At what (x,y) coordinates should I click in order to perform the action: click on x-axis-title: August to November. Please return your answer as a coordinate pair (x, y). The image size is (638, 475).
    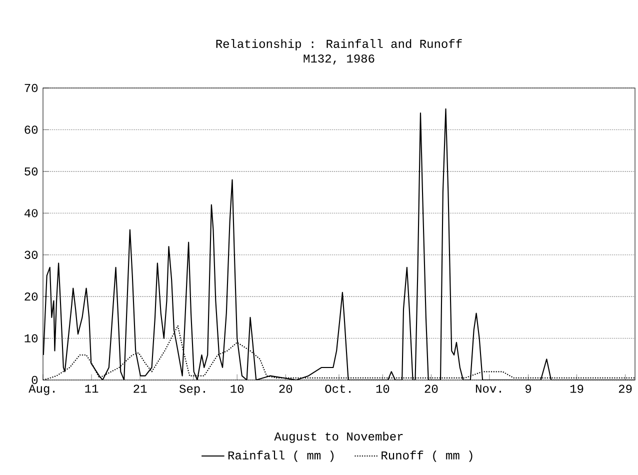
    Looking at the image, I should click on (338, 437).